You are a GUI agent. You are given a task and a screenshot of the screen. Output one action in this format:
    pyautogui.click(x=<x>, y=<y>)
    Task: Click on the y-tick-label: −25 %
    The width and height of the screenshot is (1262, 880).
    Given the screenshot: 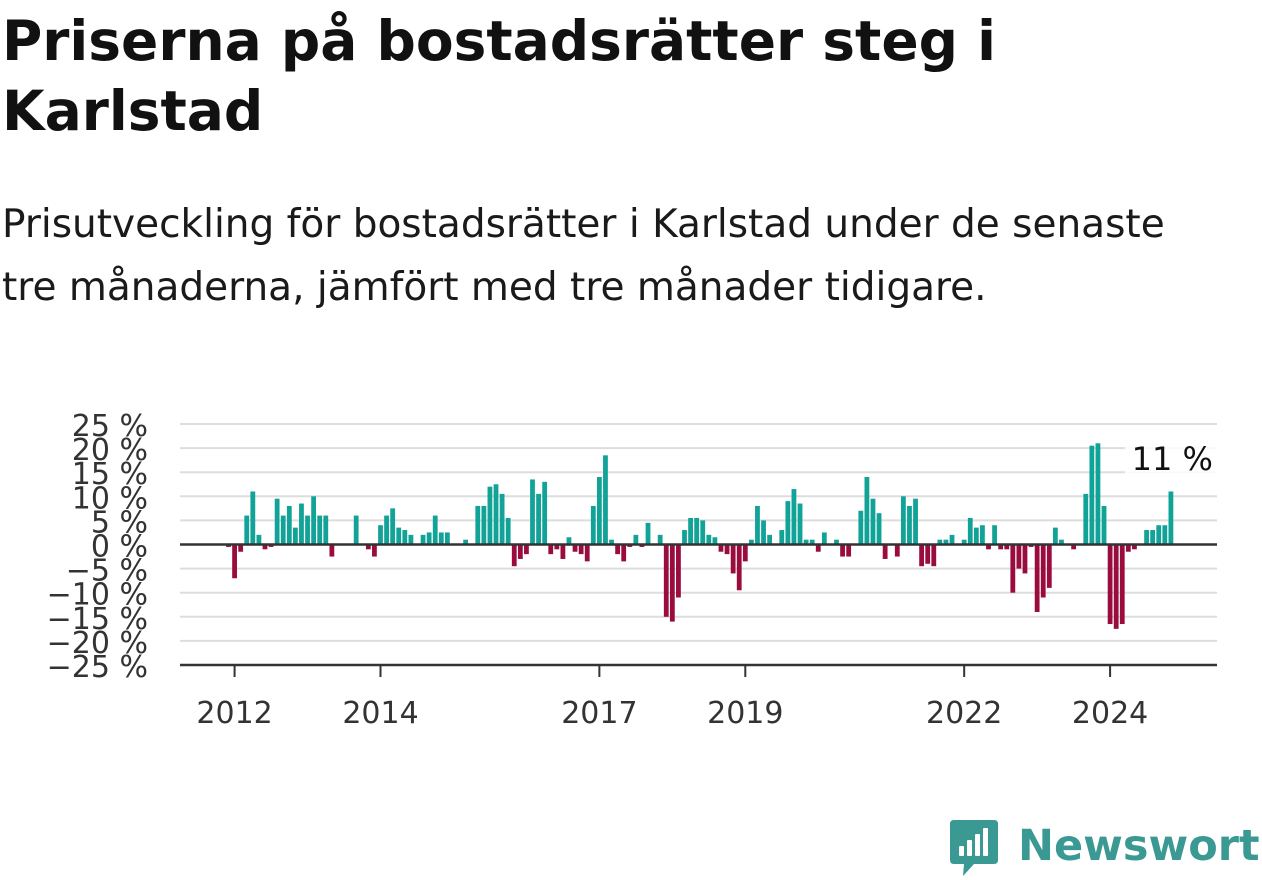 What is the action you would take?
    pyautogui.click(x=97, y=667)
    